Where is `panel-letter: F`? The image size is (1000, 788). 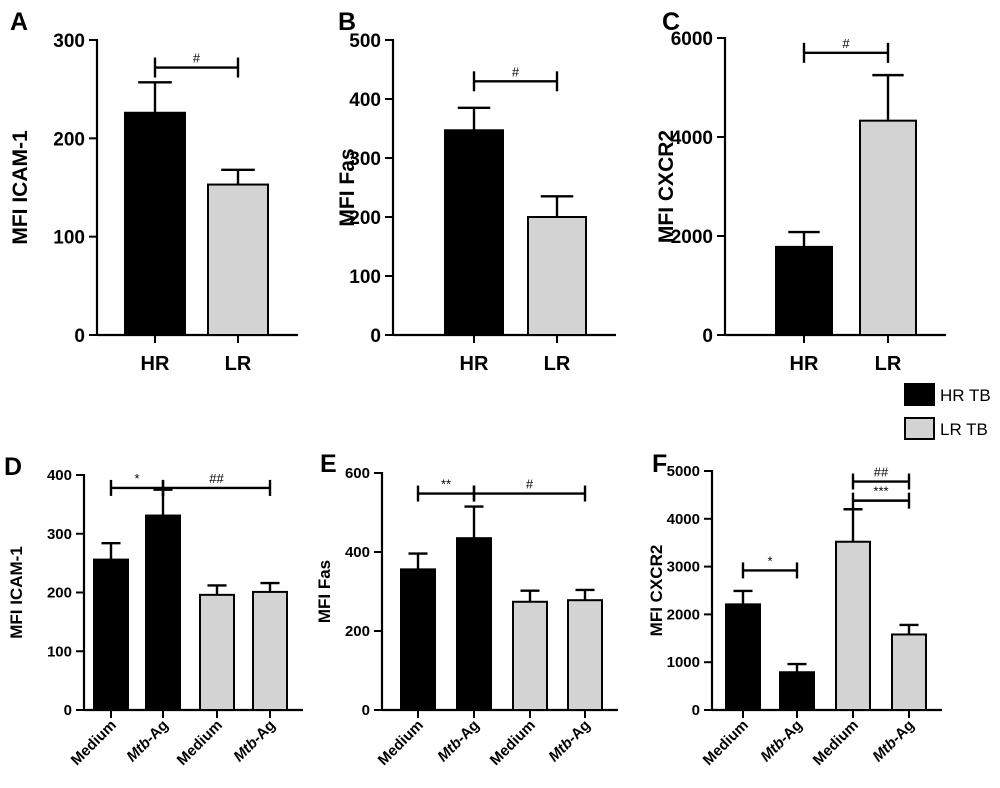
panel-letter: F is located at coordinates (659, 464).